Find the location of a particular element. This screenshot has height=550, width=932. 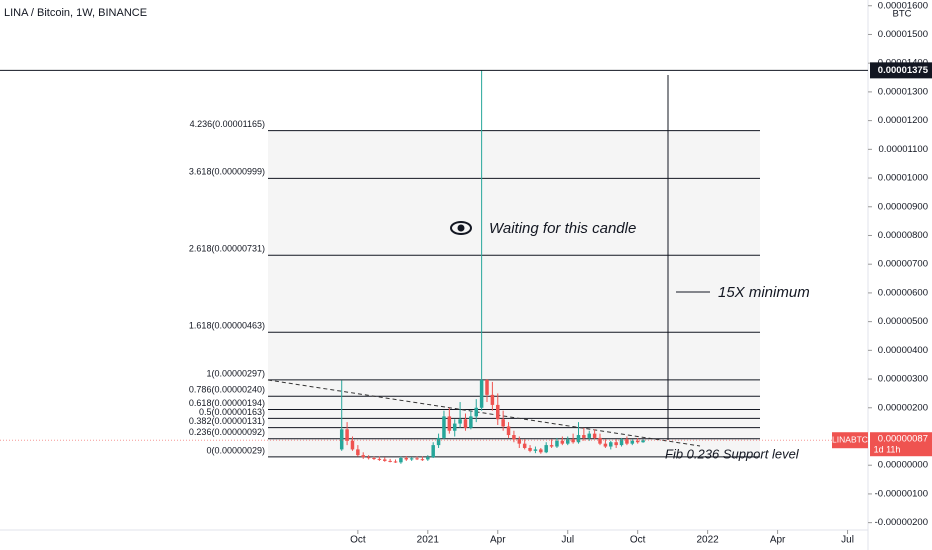

y-tick-label: 0.00001100 is located at coordinates (904, 149).